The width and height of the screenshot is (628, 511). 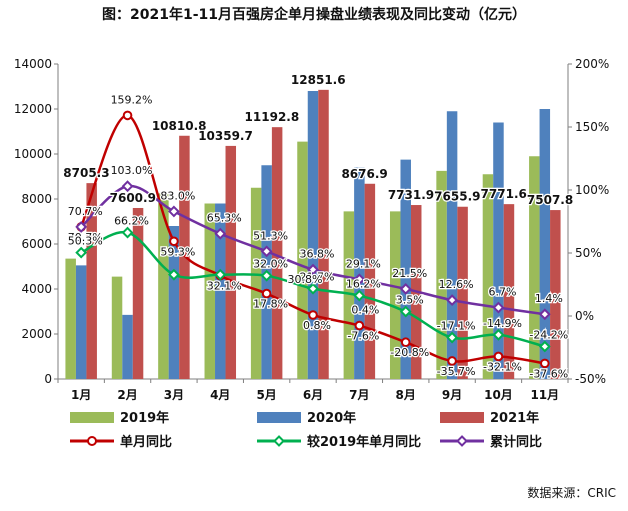 I want to click on right-tick-label: 100%, so click(x=592, y=190).